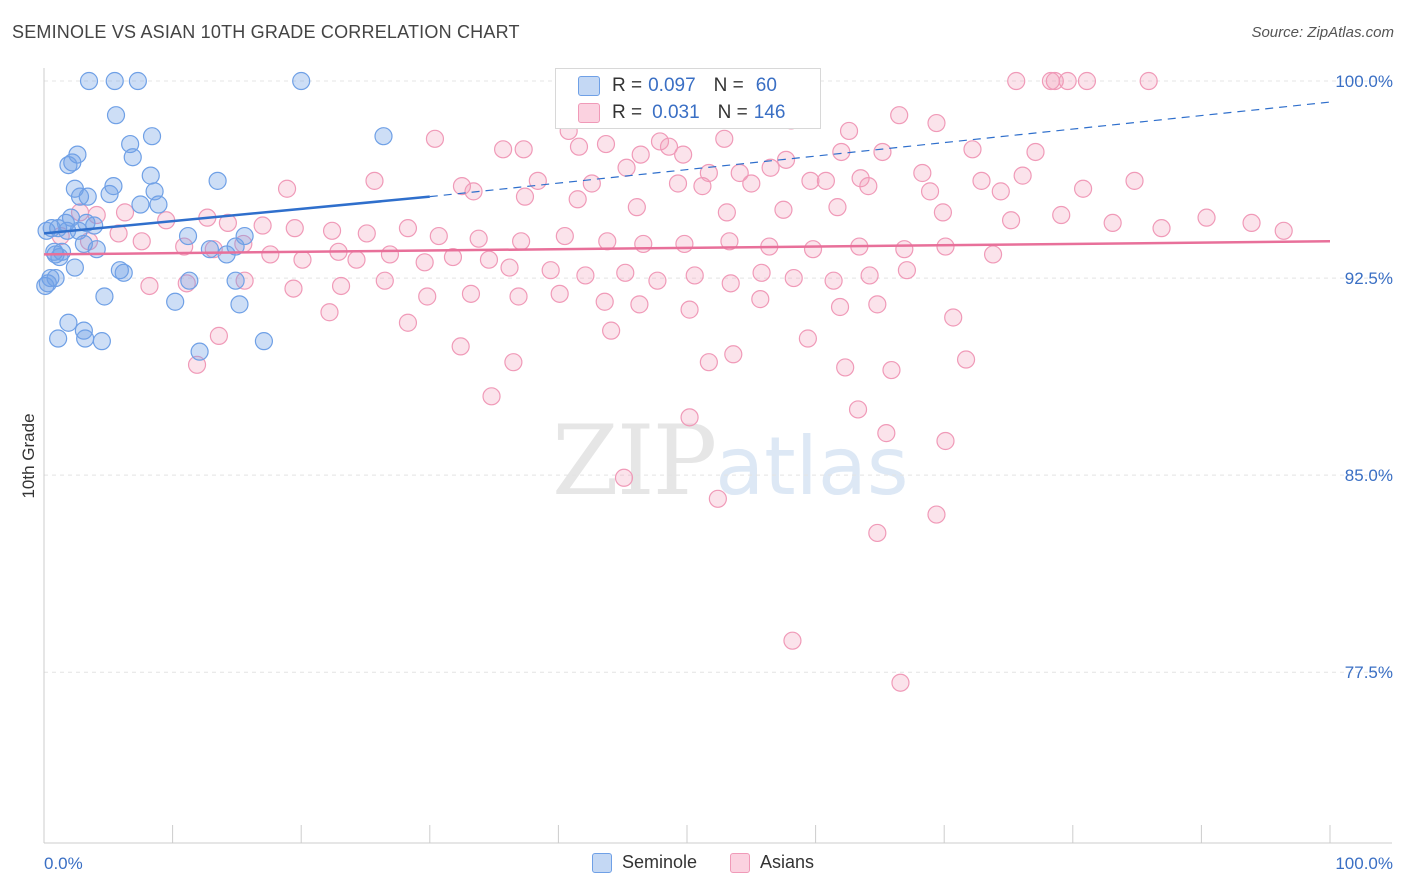  What do you see at coordinates (672, 85) in the screenshot?
I see `r-value: 0.097` at bounding box center [672, 85].